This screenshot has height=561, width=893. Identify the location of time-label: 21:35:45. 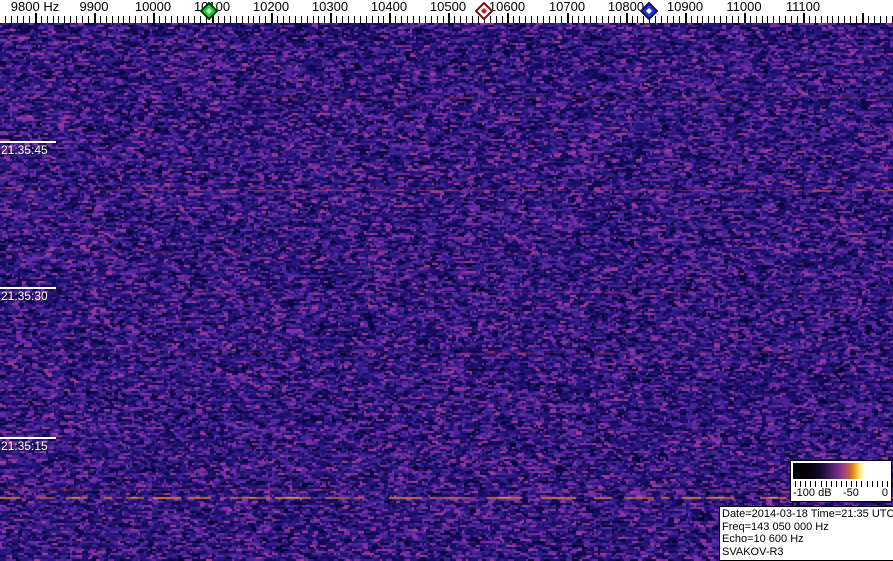
(24, 150).